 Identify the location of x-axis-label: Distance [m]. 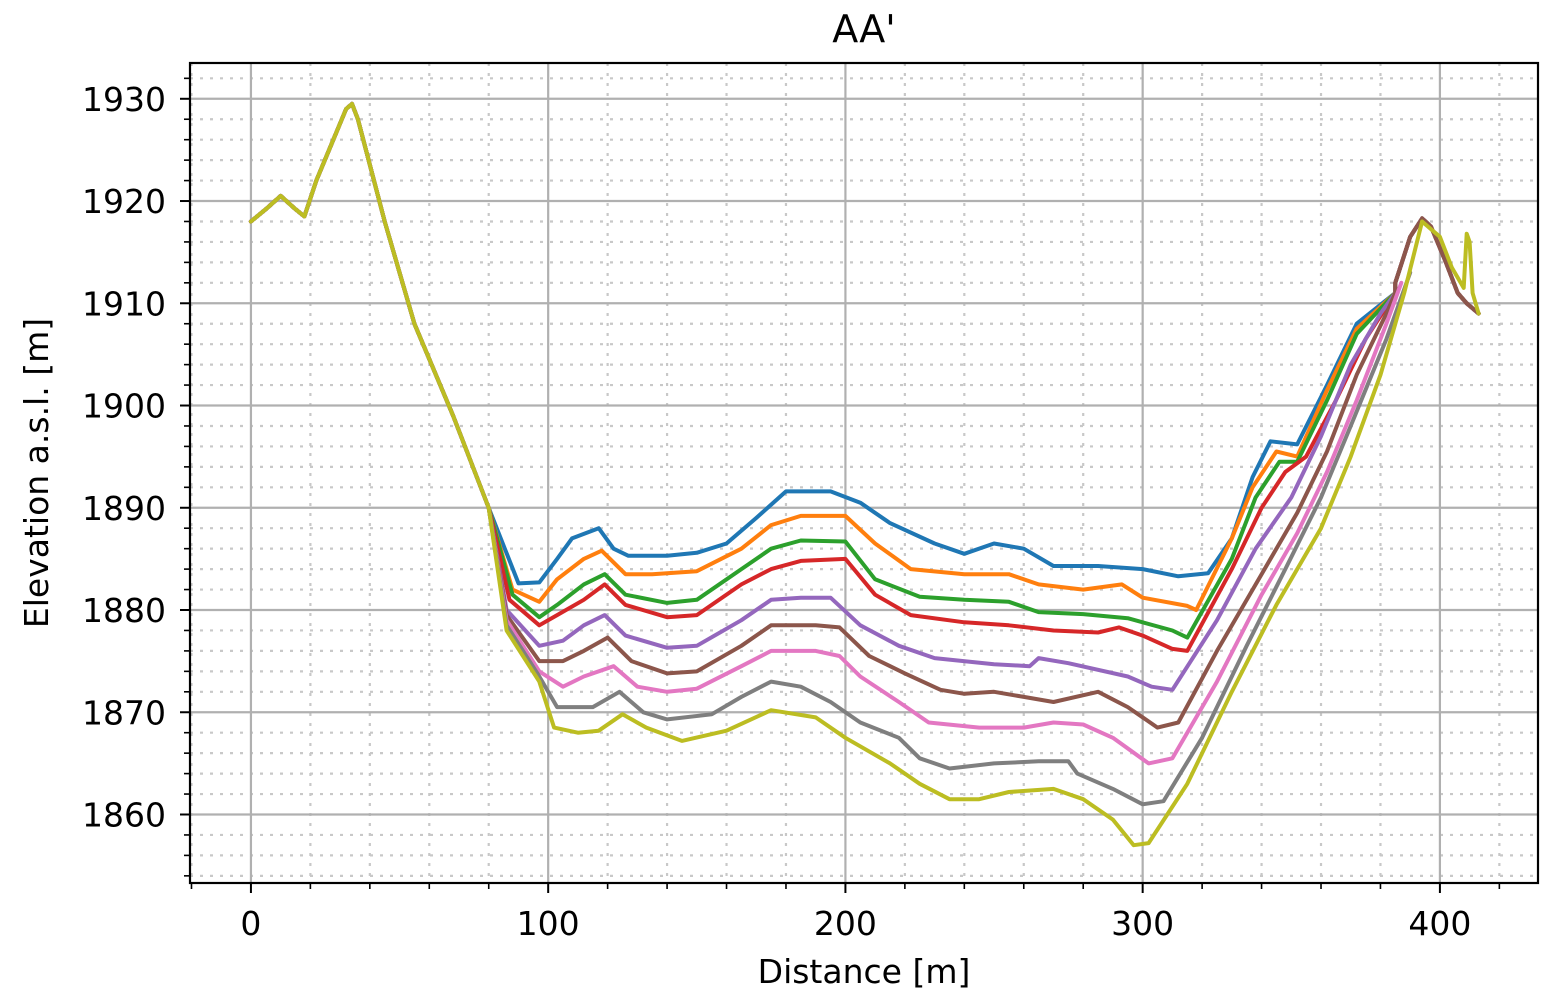
(864, 971).